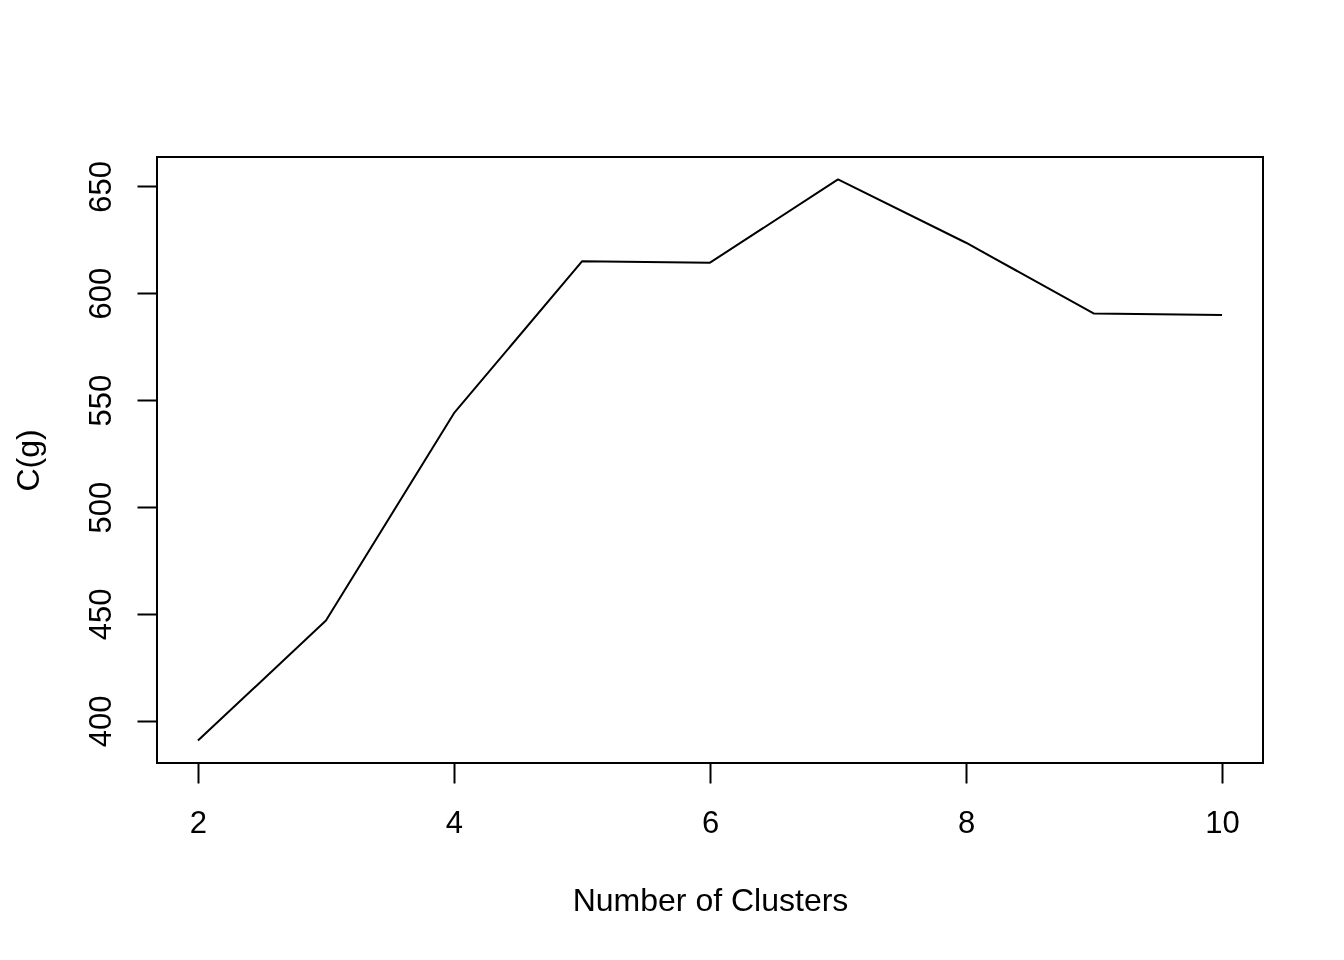  I want to click on x-tick-label: 4, so click(454, 822).